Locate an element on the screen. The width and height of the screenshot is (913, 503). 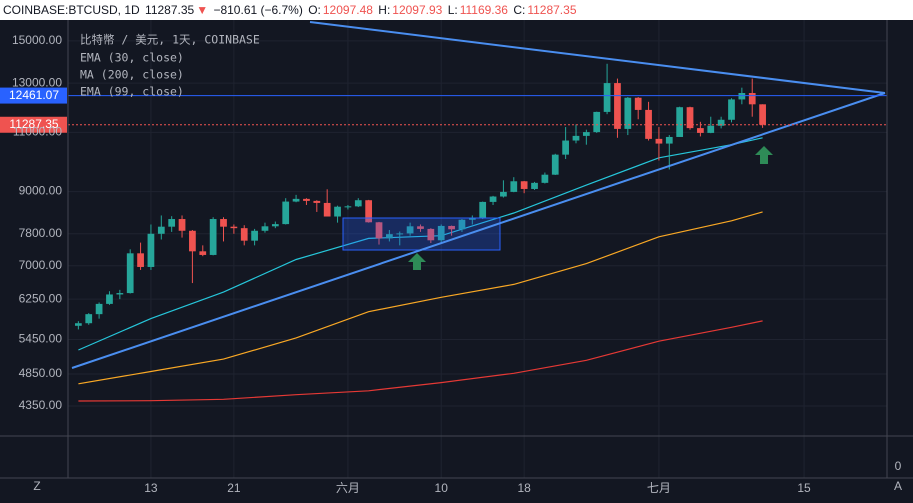
y-tick-label: 7000.00 is located at coordinates (41, 265).